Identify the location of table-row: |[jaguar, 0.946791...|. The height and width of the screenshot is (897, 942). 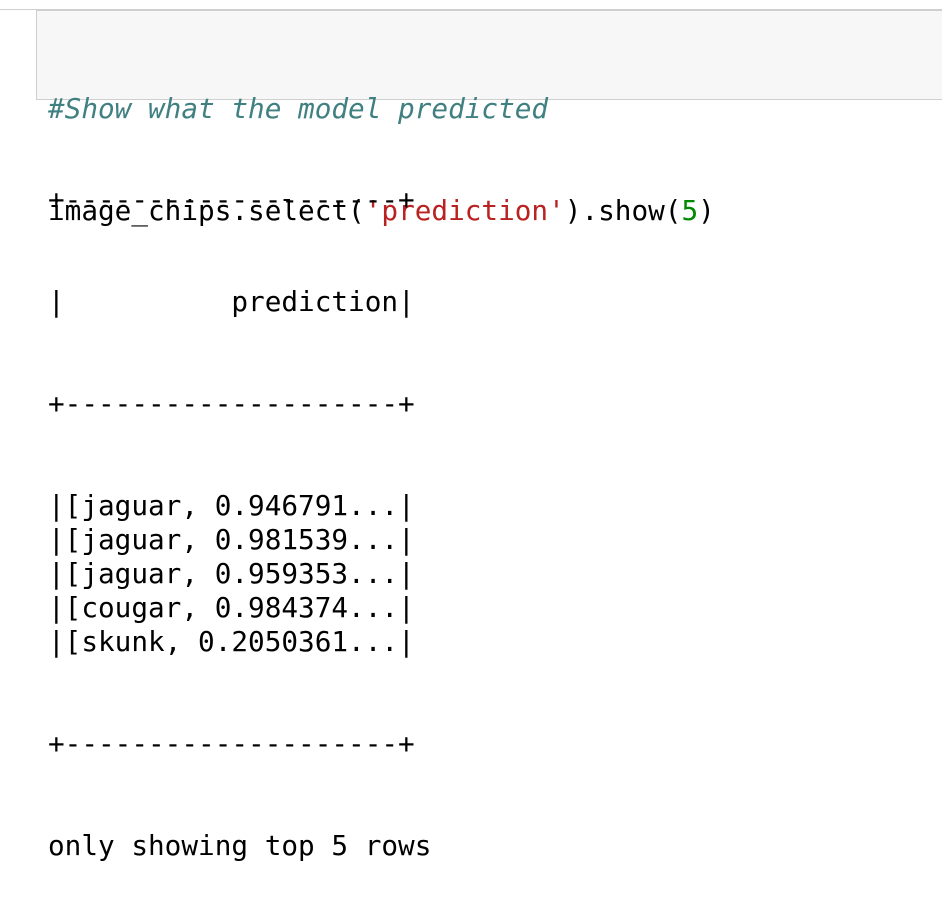
(231, 505).